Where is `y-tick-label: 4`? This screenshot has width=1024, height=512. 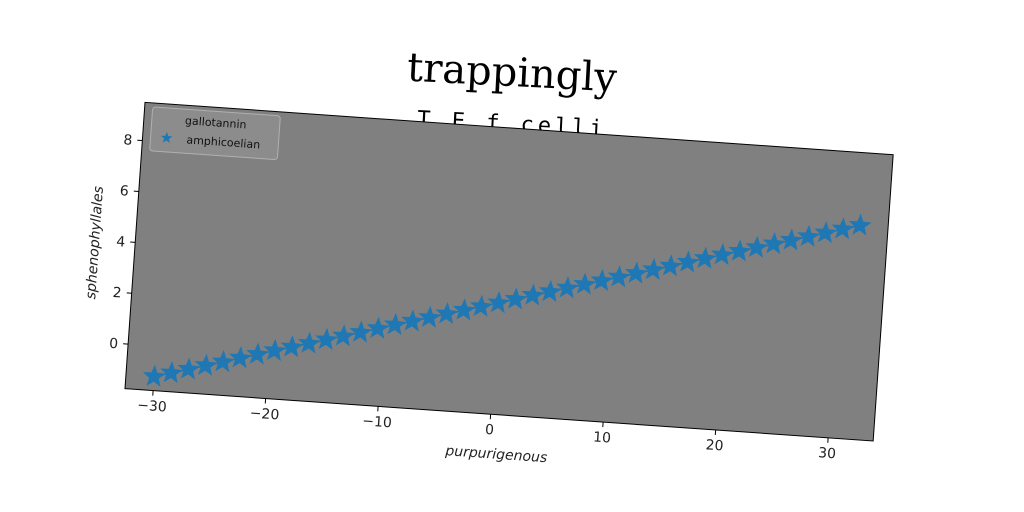
y-tick-label: 4 is located at coordinates (121, 242).